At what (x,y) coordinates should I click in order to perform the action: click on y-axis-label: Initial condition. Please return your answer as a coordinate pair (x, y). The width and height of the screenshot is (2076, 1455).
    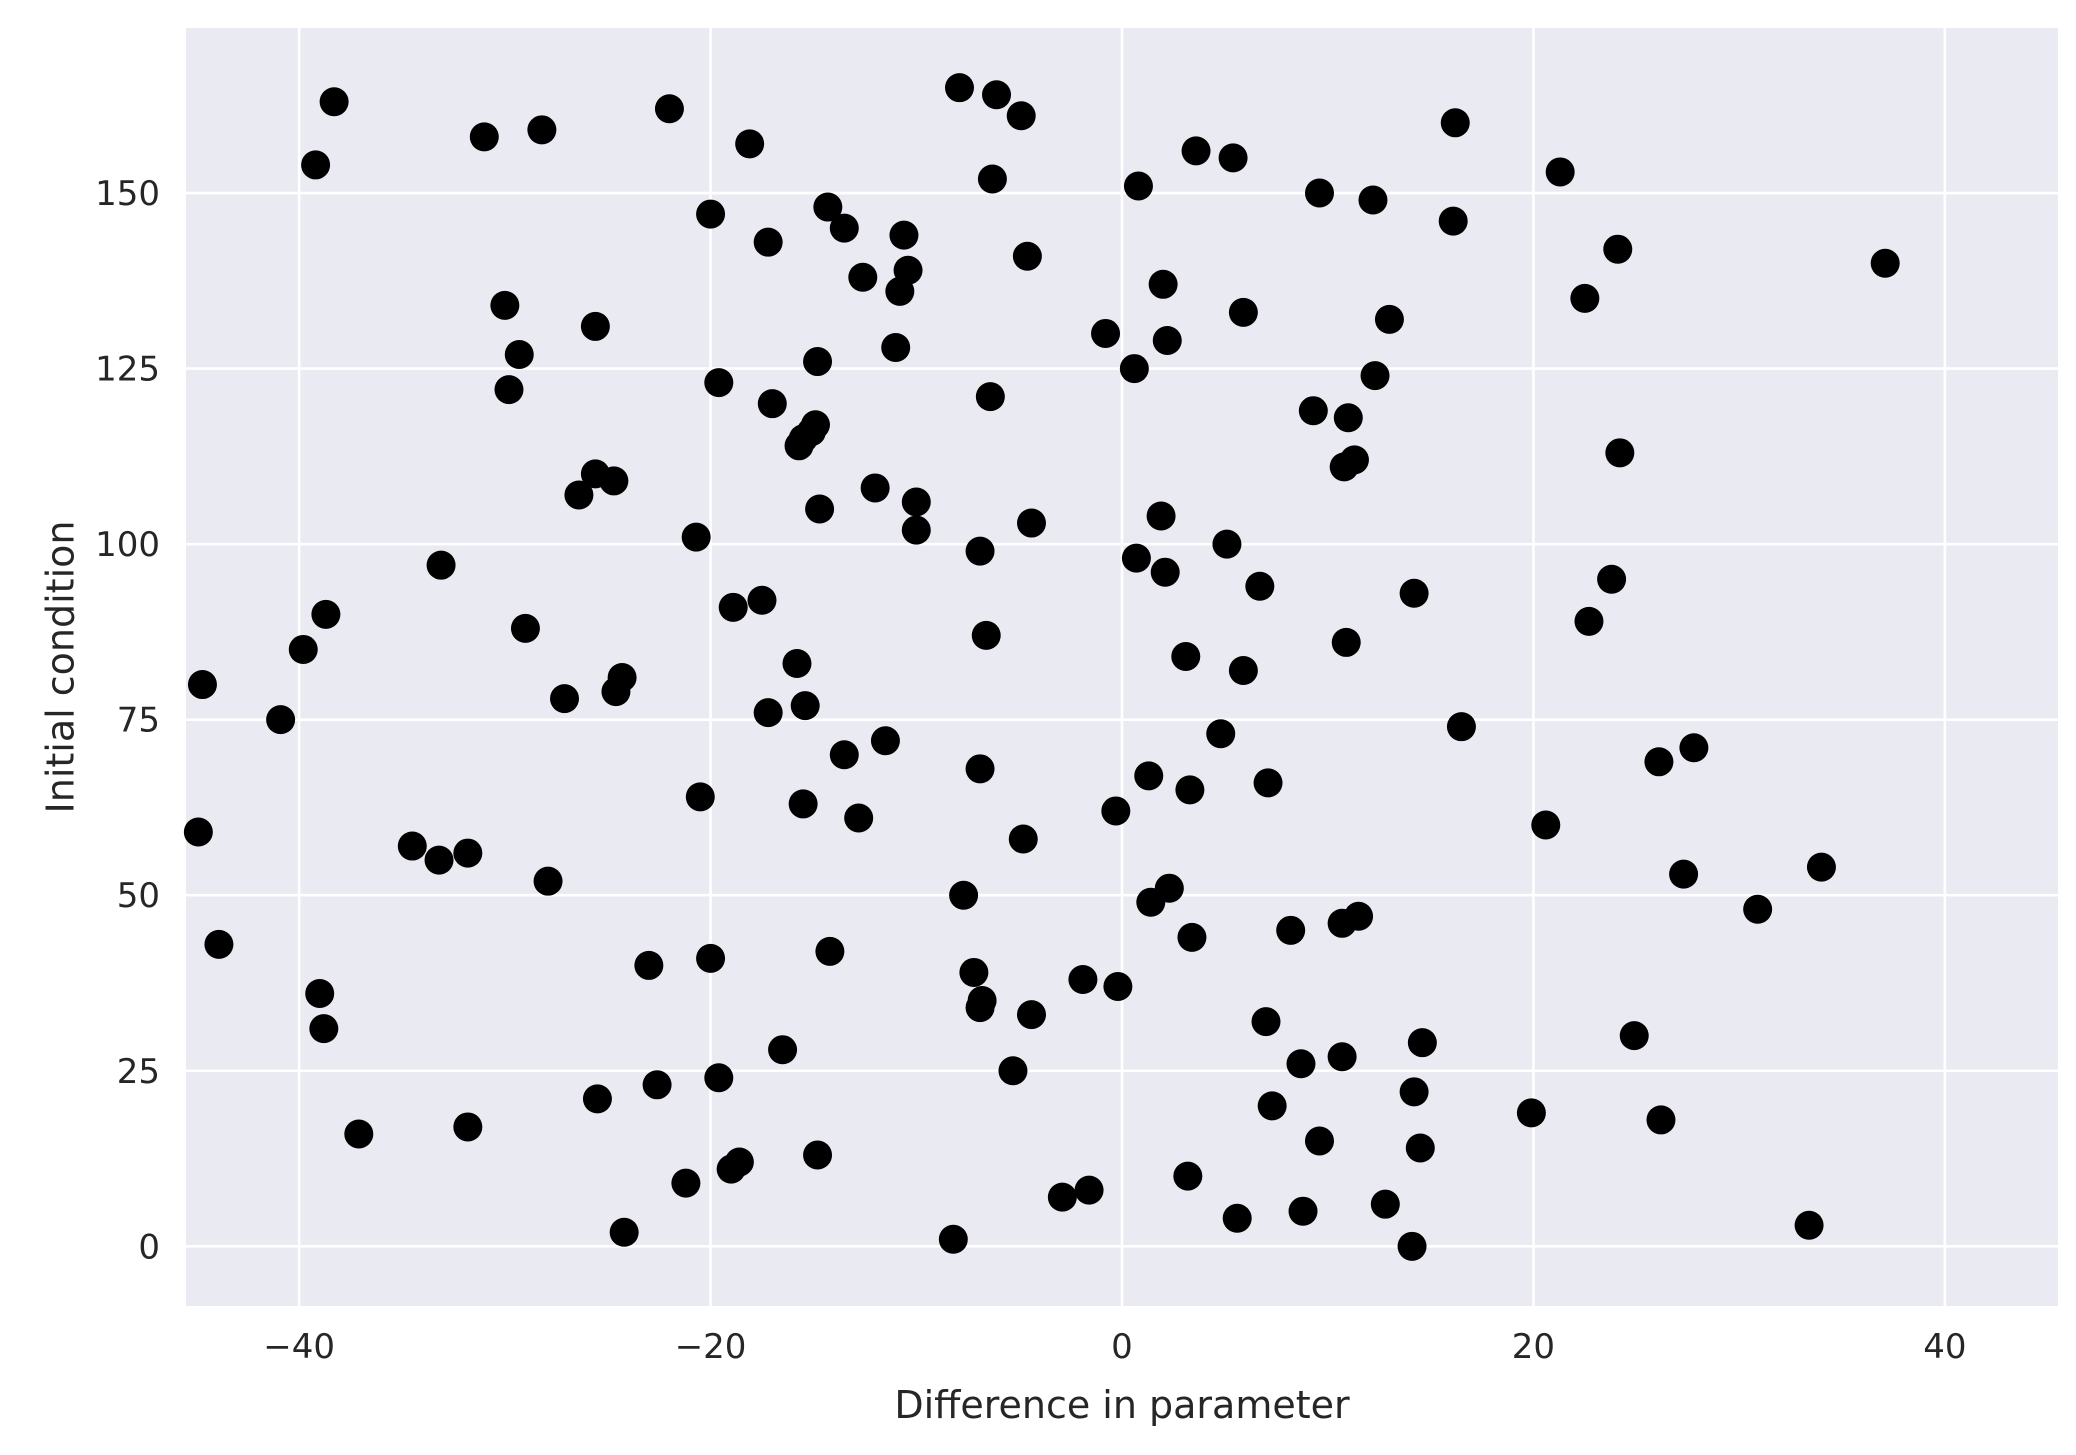
    Looking at the image, I should click on (60, 667).